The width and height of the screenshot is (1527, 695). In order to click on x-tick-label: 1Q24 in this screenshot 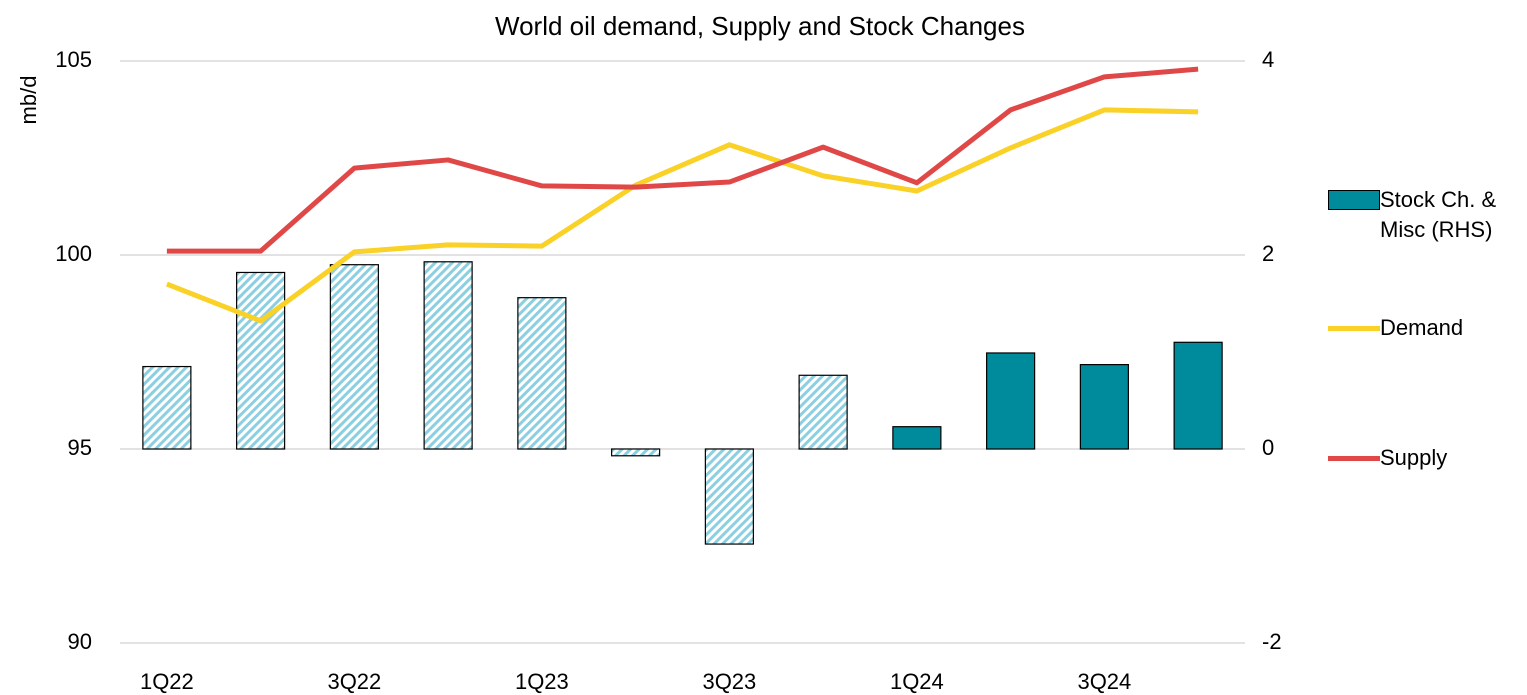, I will do `click(917, 681)`.